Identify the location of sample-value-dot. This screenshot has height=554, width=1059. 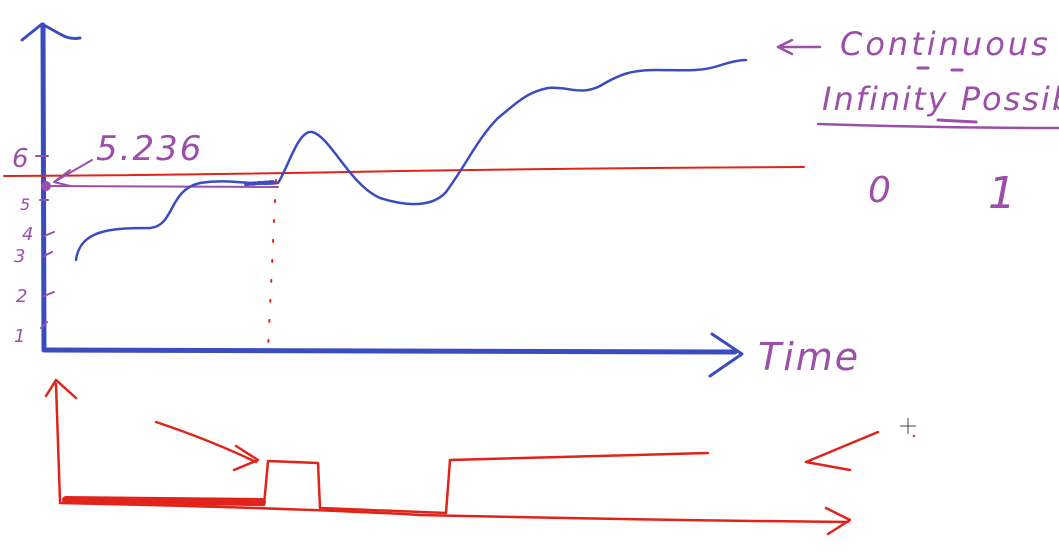
(46, 186).